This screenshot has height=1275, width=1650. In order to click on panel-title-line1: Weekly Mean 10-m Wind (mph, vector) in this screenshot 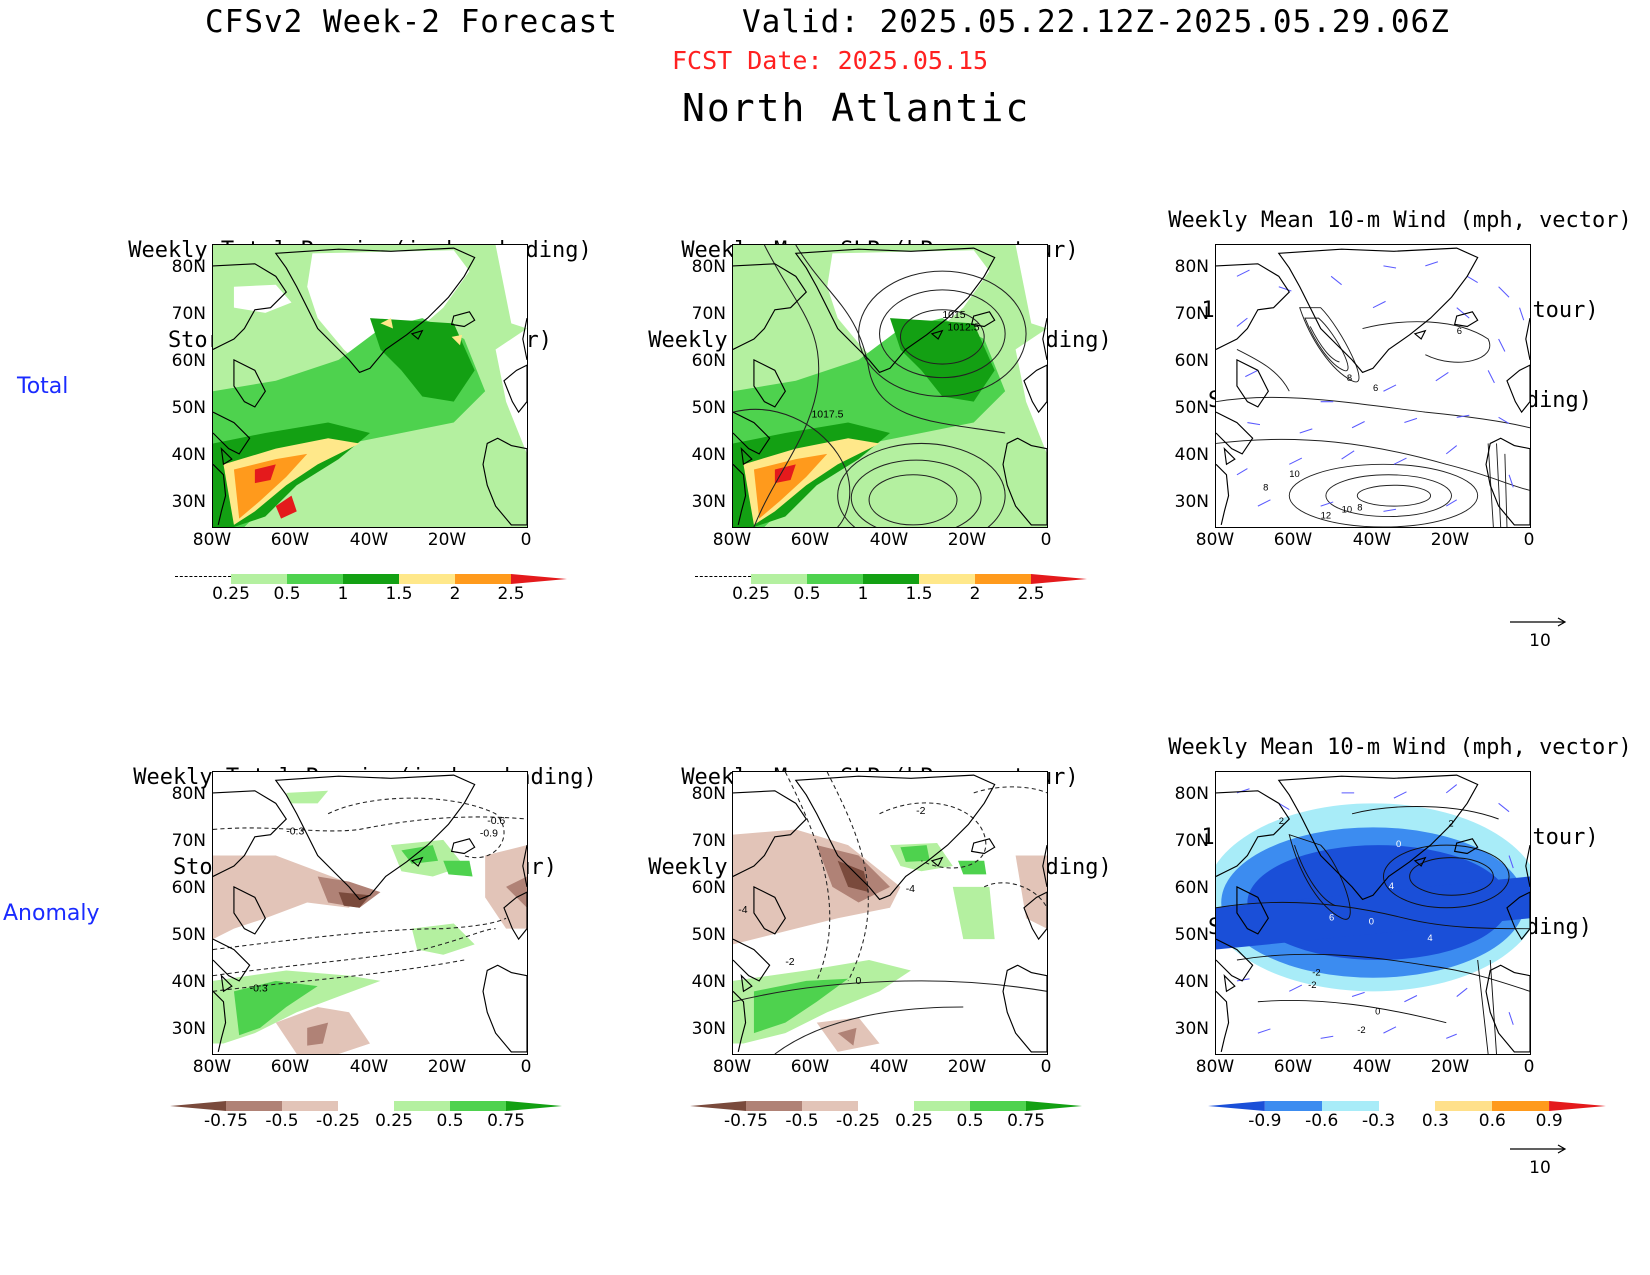, I will do `click(1400, 220)`.